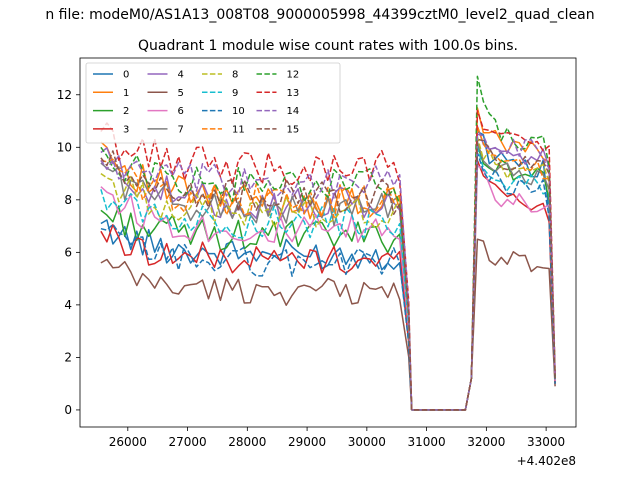 The height and width of the screenshot is (480, 640). What do you see at coordinates (293, 111) in the screenshot?
I see `legend-label-14: 14` at bounding box center [293, 111].